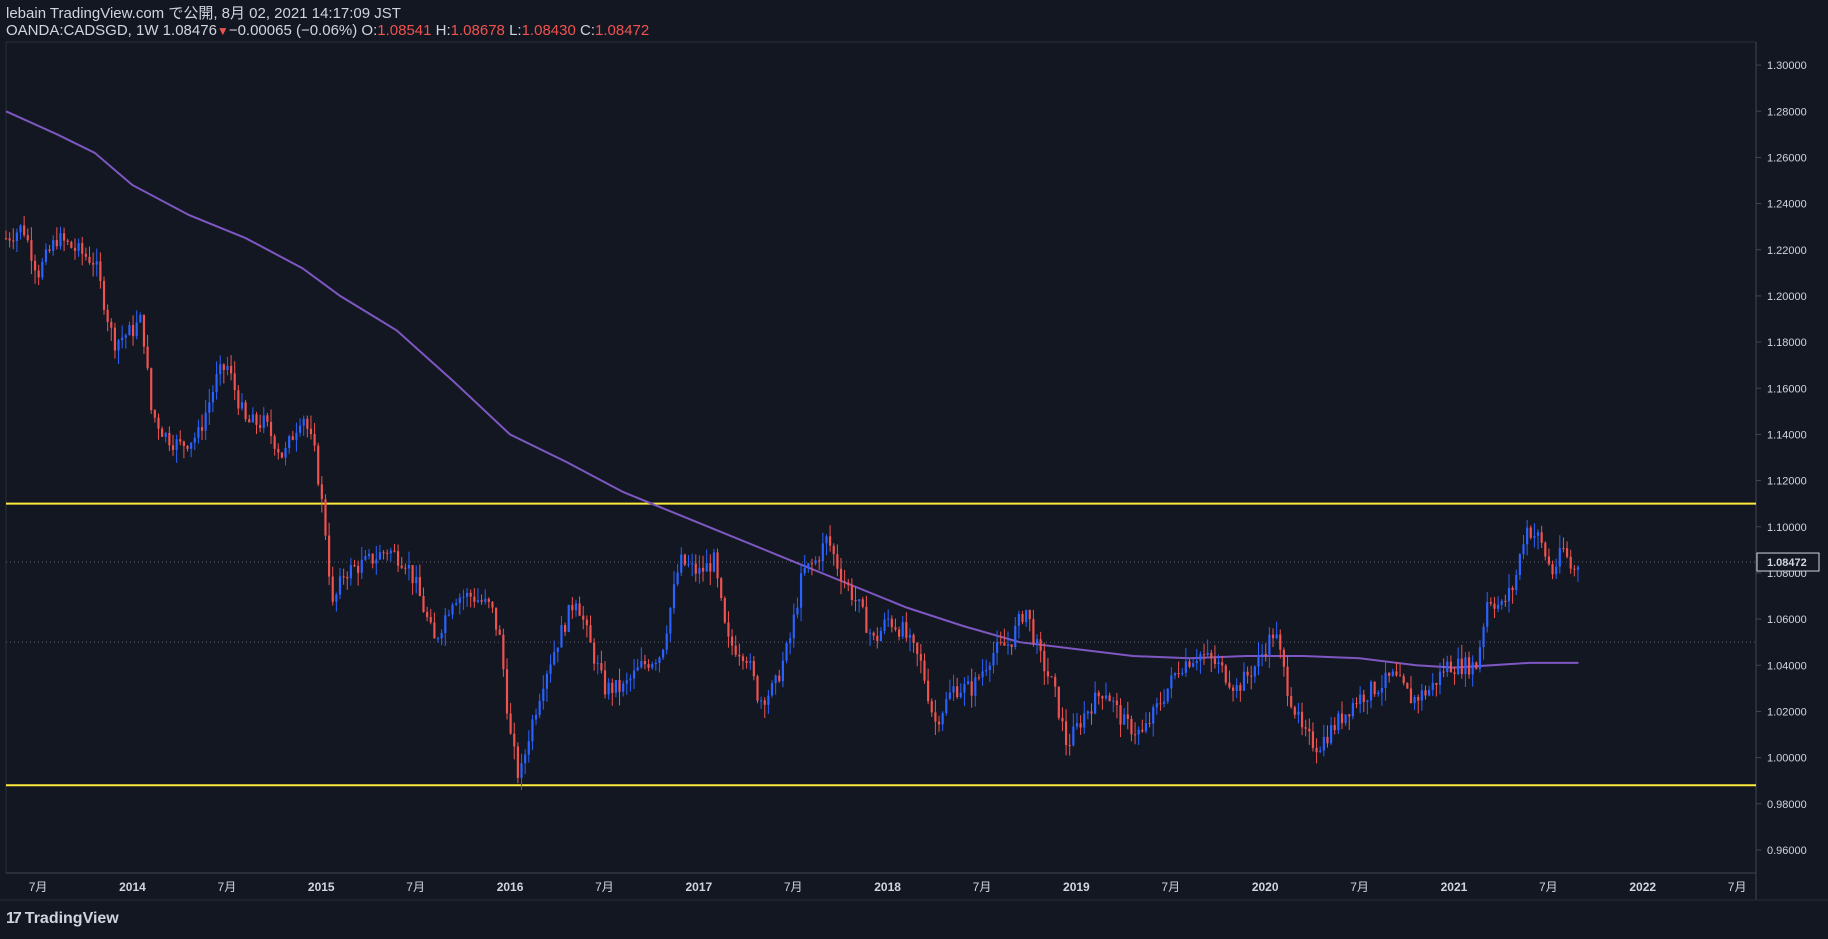 The width and height of the screenshot is (1828, 939). What do you see at coordinates (1787, 205) in the screenshot?
I see `price-tick-label: 1.24000` at bounding box center [1787, 205].